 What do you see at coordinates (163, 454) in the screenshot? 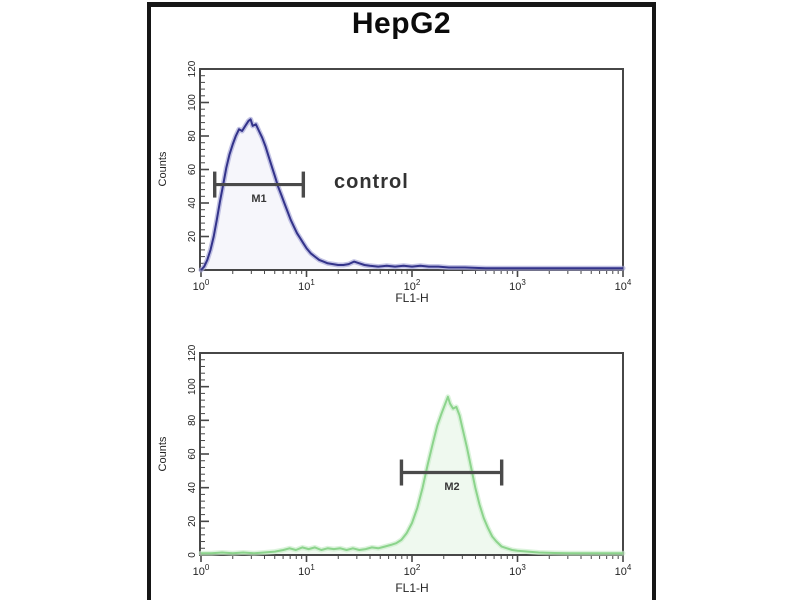
I see `y-axis-label-bottom: Counts` at bounding box center [163, 454].